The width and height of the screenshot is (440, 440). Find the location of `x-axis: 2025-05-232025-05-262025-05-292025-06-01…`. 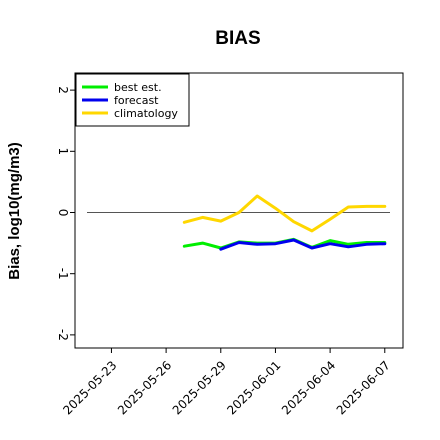

x-axis: 2025-05-232025-05-262025-05-292025-06-01… is located at coordinates (226, 382).